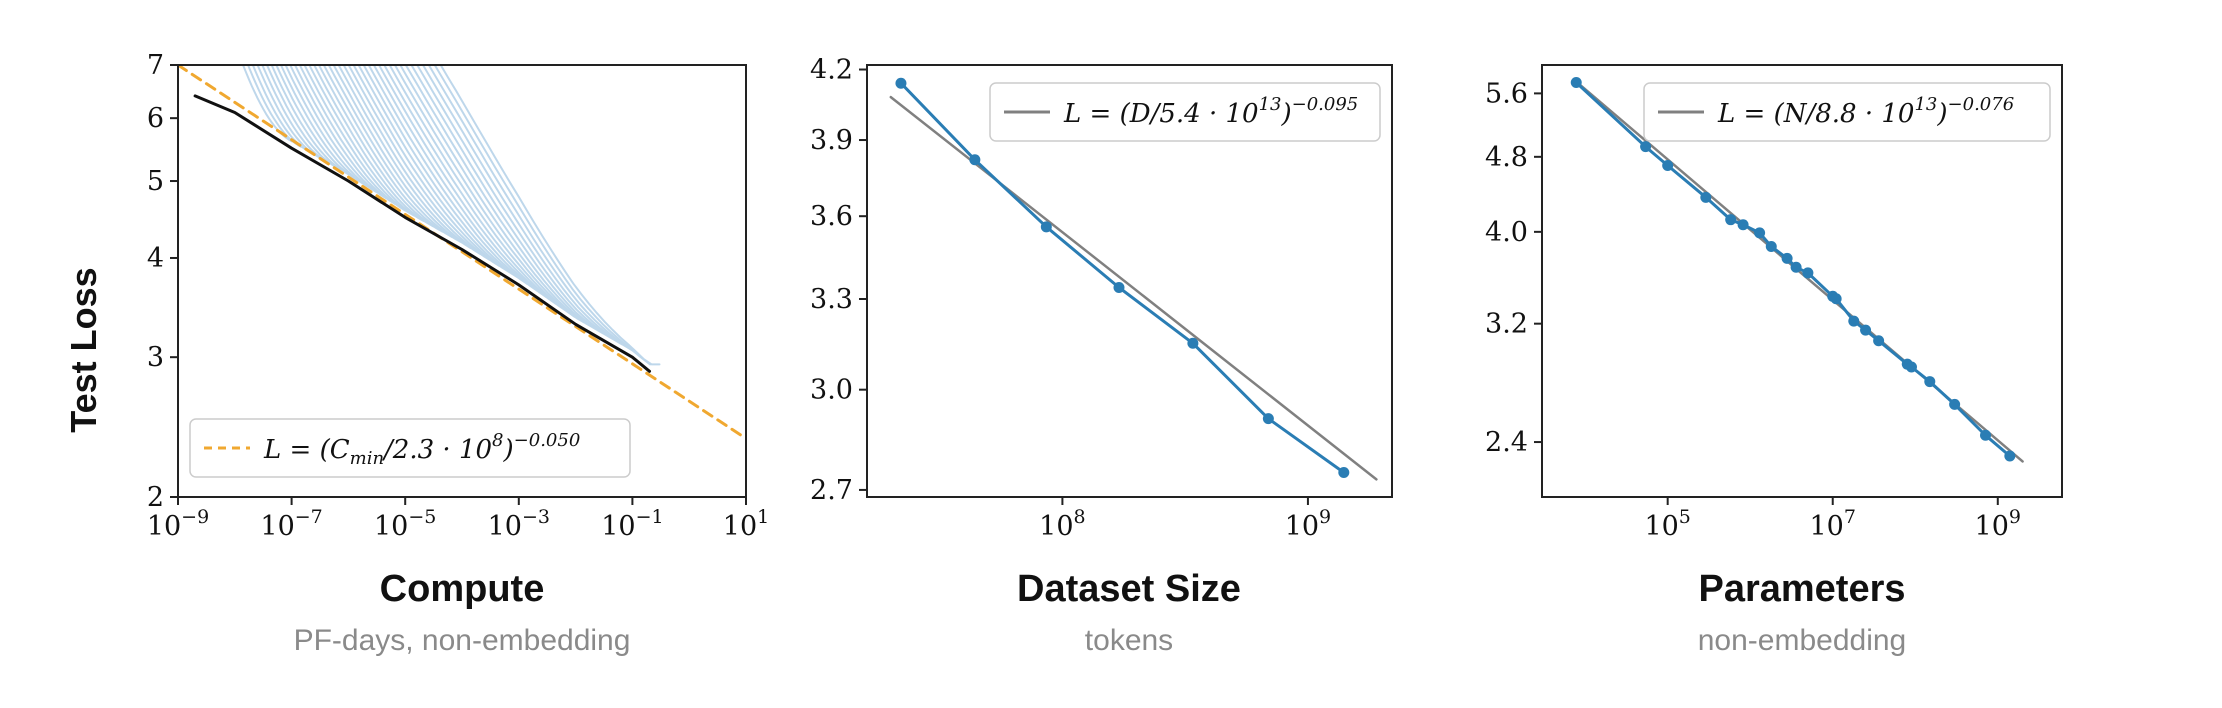  I want to click on y-tick-label: 6, so click(155, 118).